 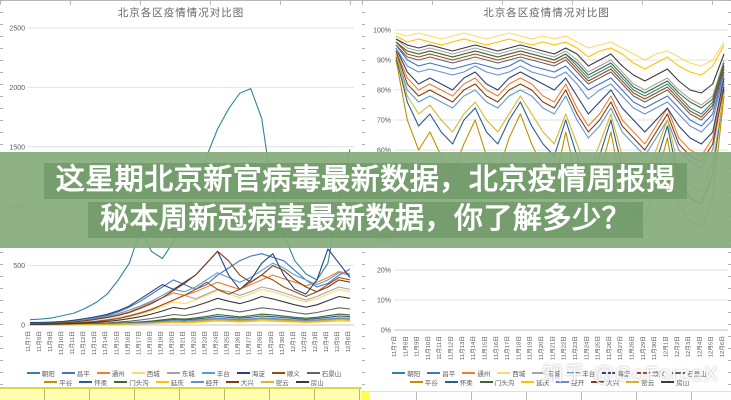 What do you see at coordinates (190, 287) in the screenshot?
I see `series-line-大兴` at bounding box center [190, 287].